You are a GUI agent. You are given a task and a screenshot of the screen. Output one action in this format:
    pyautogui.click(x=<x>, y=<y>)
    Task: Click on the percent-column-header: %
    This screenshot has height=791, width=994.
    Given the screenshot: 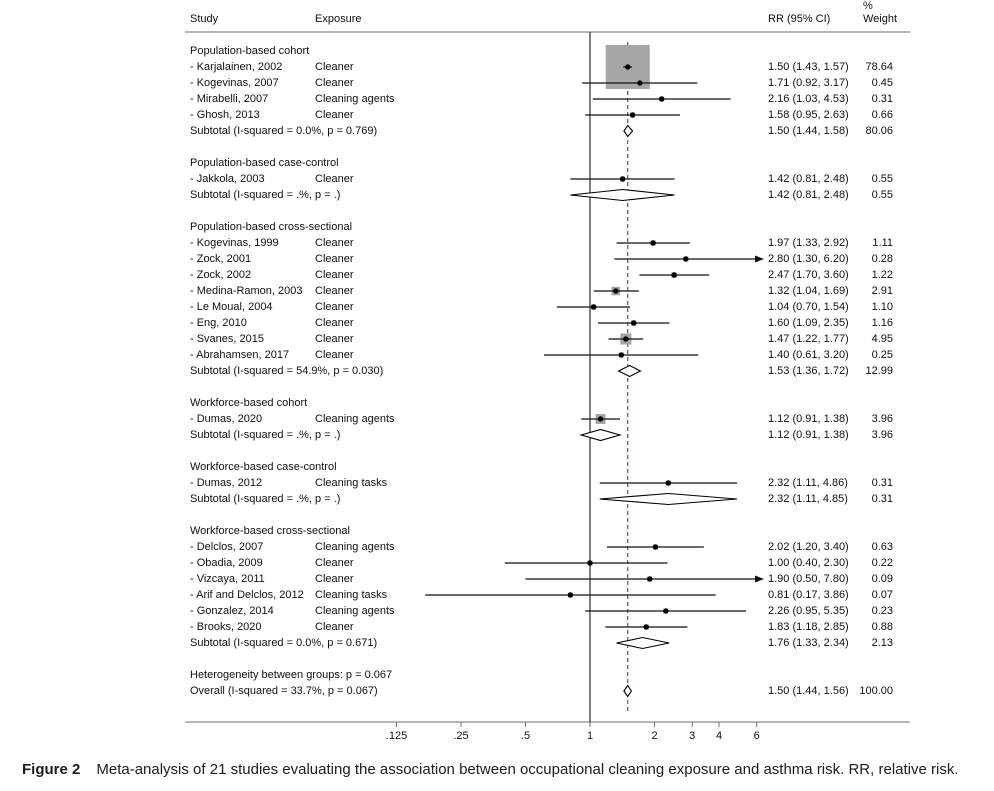 What is the action you would take?
    pyautogui.click(x=868, y=6)
    